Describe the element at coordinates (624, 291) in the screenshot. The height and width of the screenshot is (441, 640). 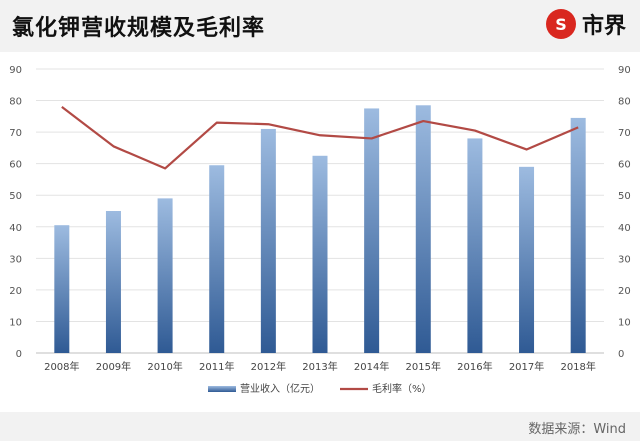
I see `y2-tick-label: 20` at that location.